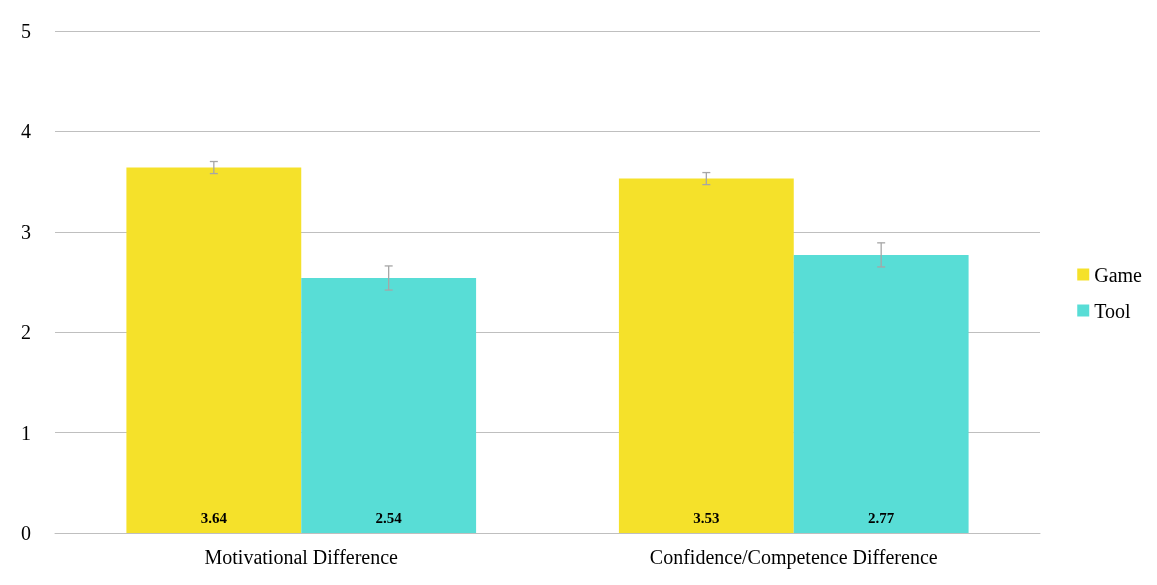 The image size is (1157, 585). I want to click on y-tick-label: 3, so click(26, 231).